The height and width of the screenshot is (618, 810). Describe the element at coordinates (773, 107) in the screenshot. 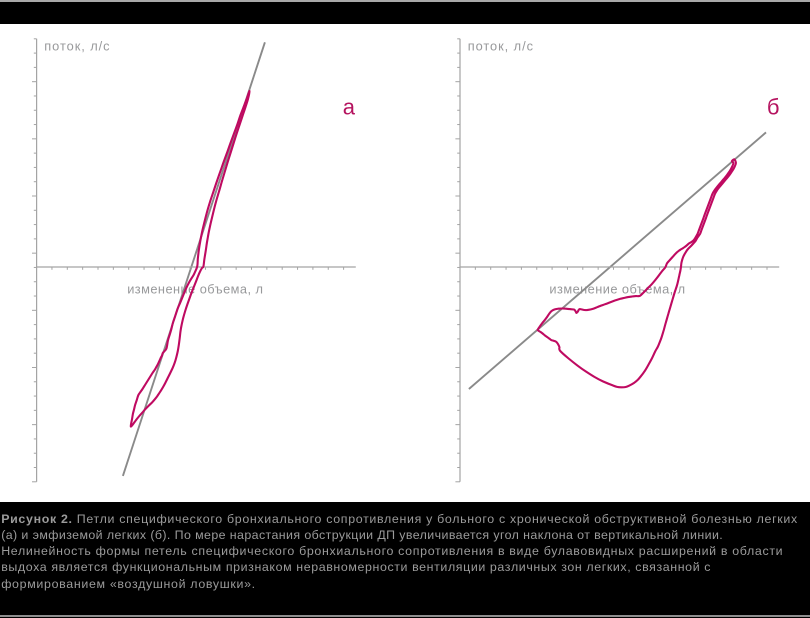

I see `svg-text: б` at that location.